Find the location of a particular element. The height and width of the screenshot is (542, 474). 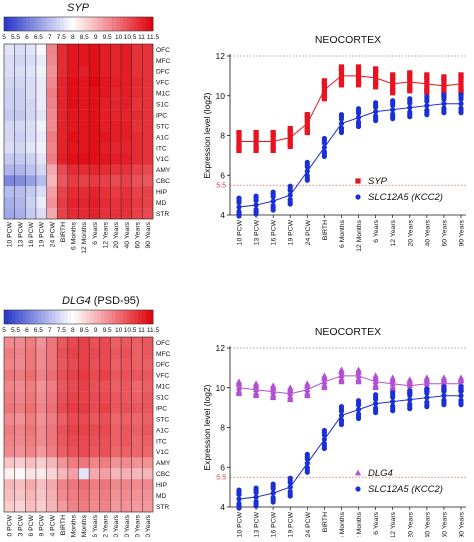

x-tick-label: 13 PCW is located at coordinates (257, 524).